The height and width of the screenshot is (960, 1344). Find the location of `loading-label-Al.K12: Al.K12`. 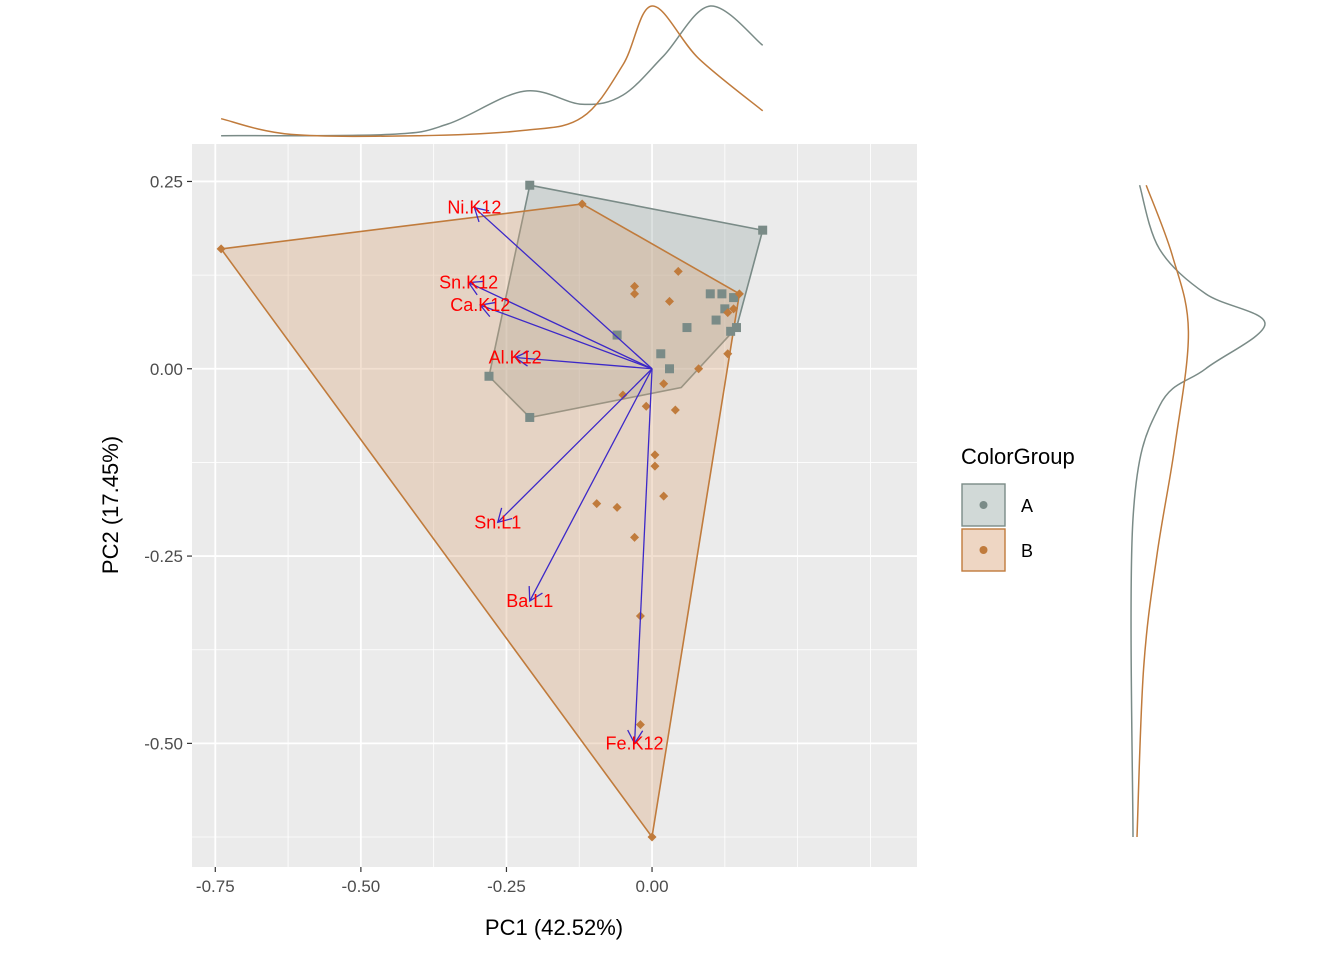

loading-label-Al.K12: Al.K12 is located at coordinates (515, 358).